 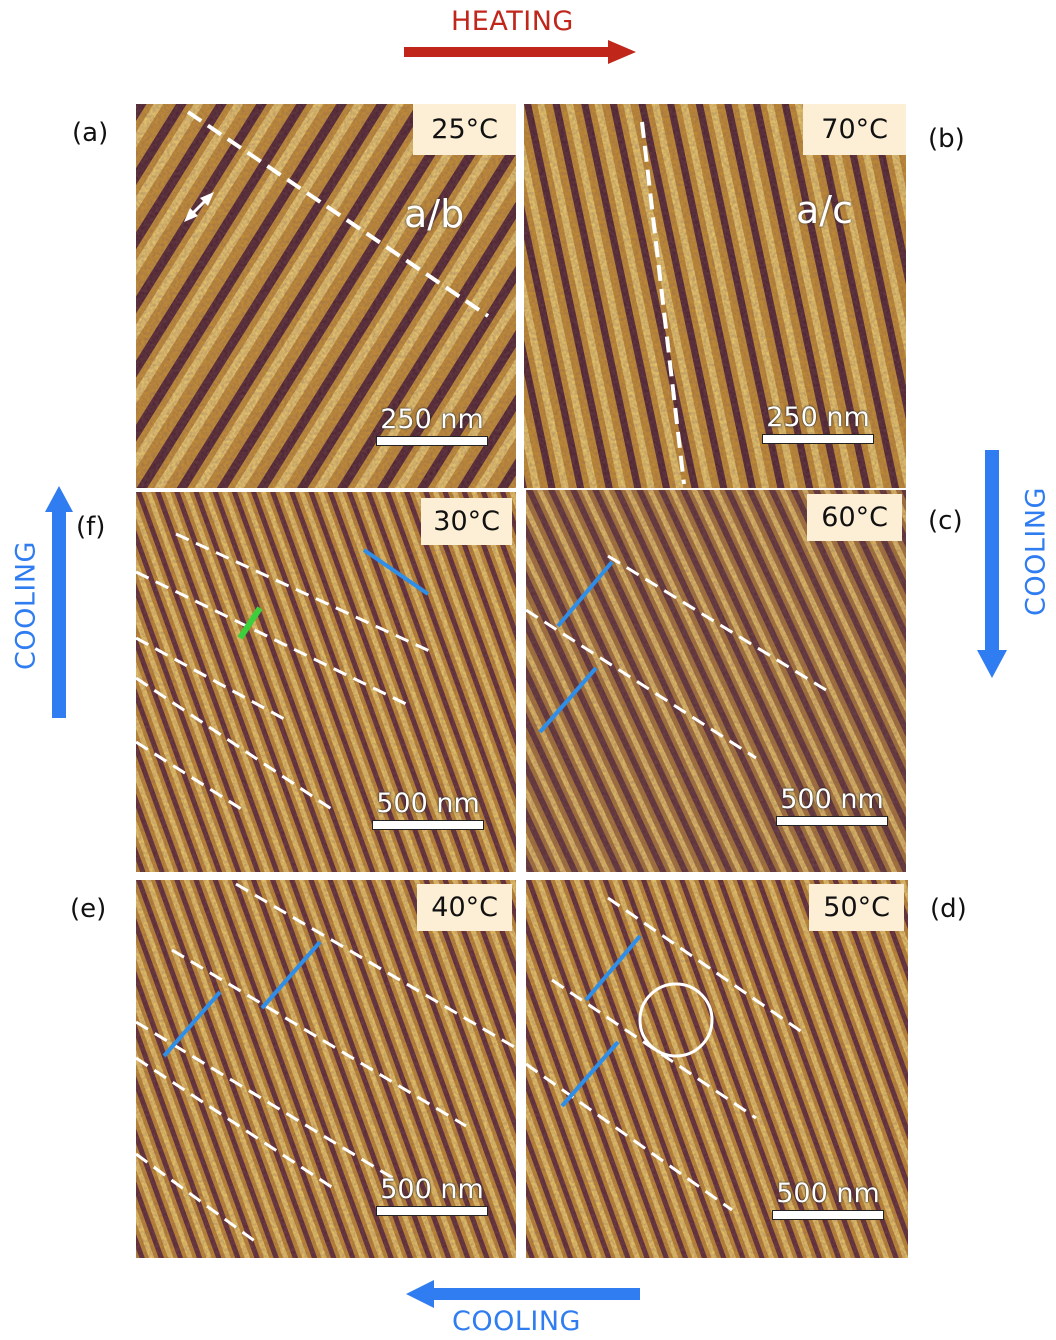 What do you see at coordinates (1036, 551) in the screenshot?
I see `cooling-right-label: COOLING` at bounding box center [1036, 551].